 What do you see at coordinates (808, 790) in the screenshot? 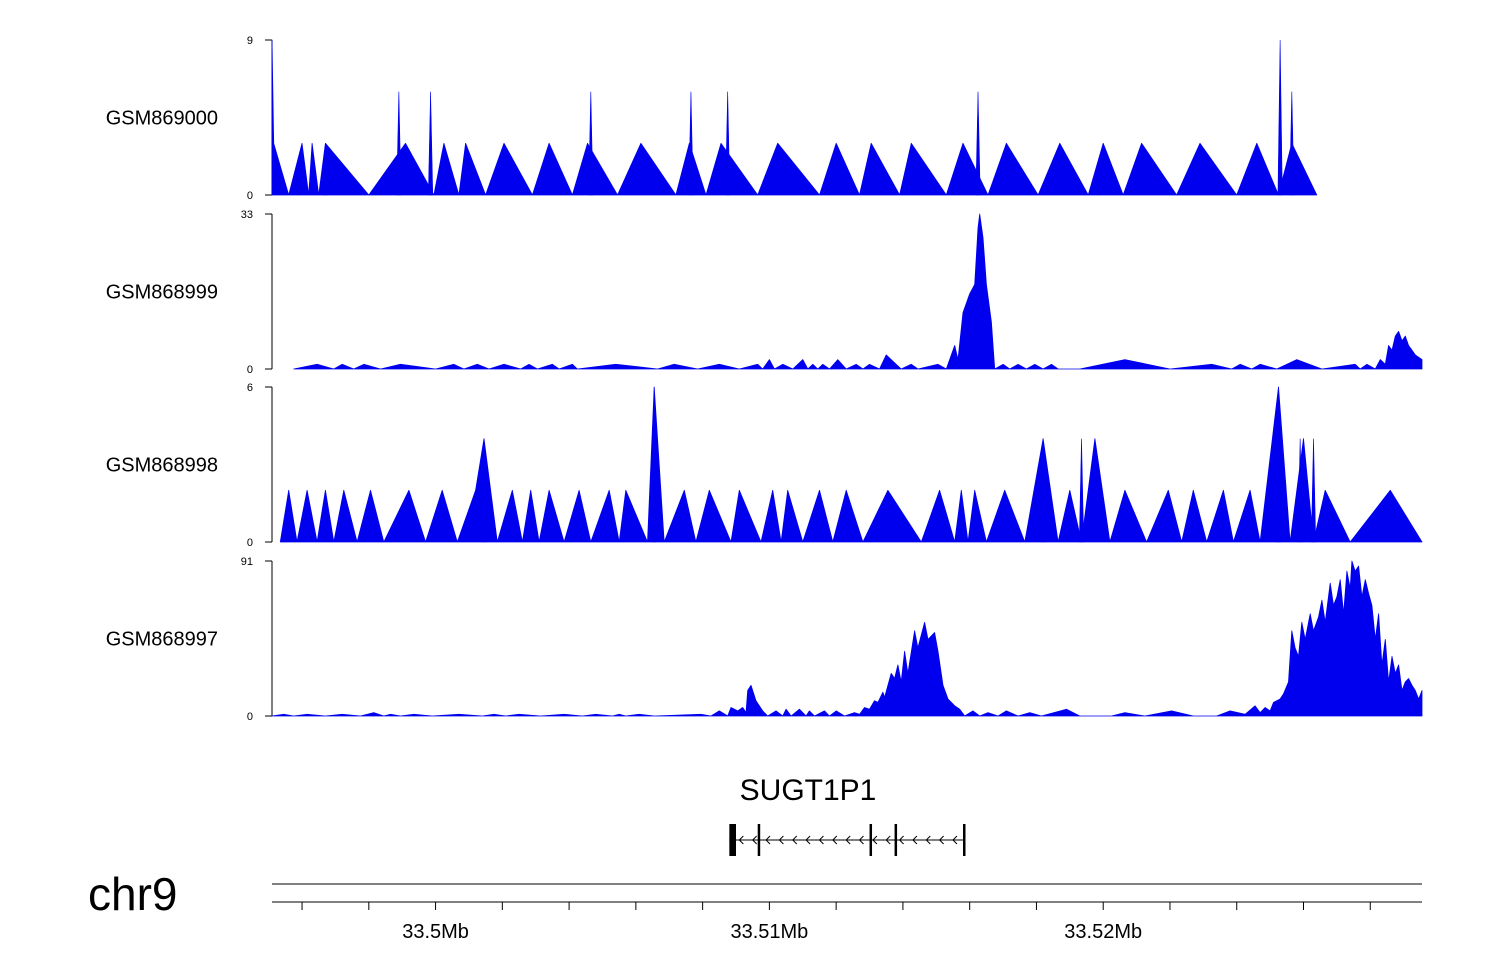
I see `gene-name-label: SUGT1P1` at bounding box center [808, 790].